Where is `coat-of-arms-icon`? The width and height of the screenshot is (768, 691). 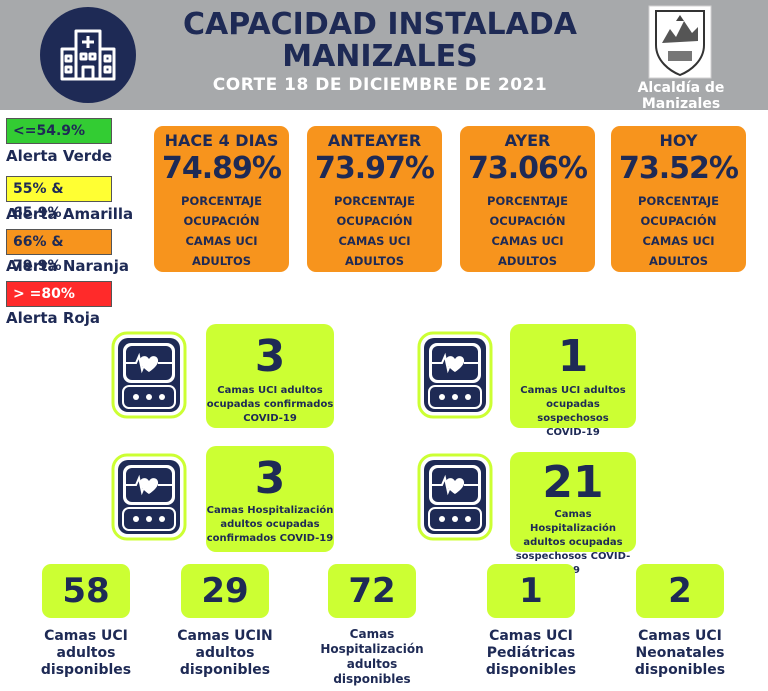
coat-of-arms-icon is located at coordinates (680, 42).